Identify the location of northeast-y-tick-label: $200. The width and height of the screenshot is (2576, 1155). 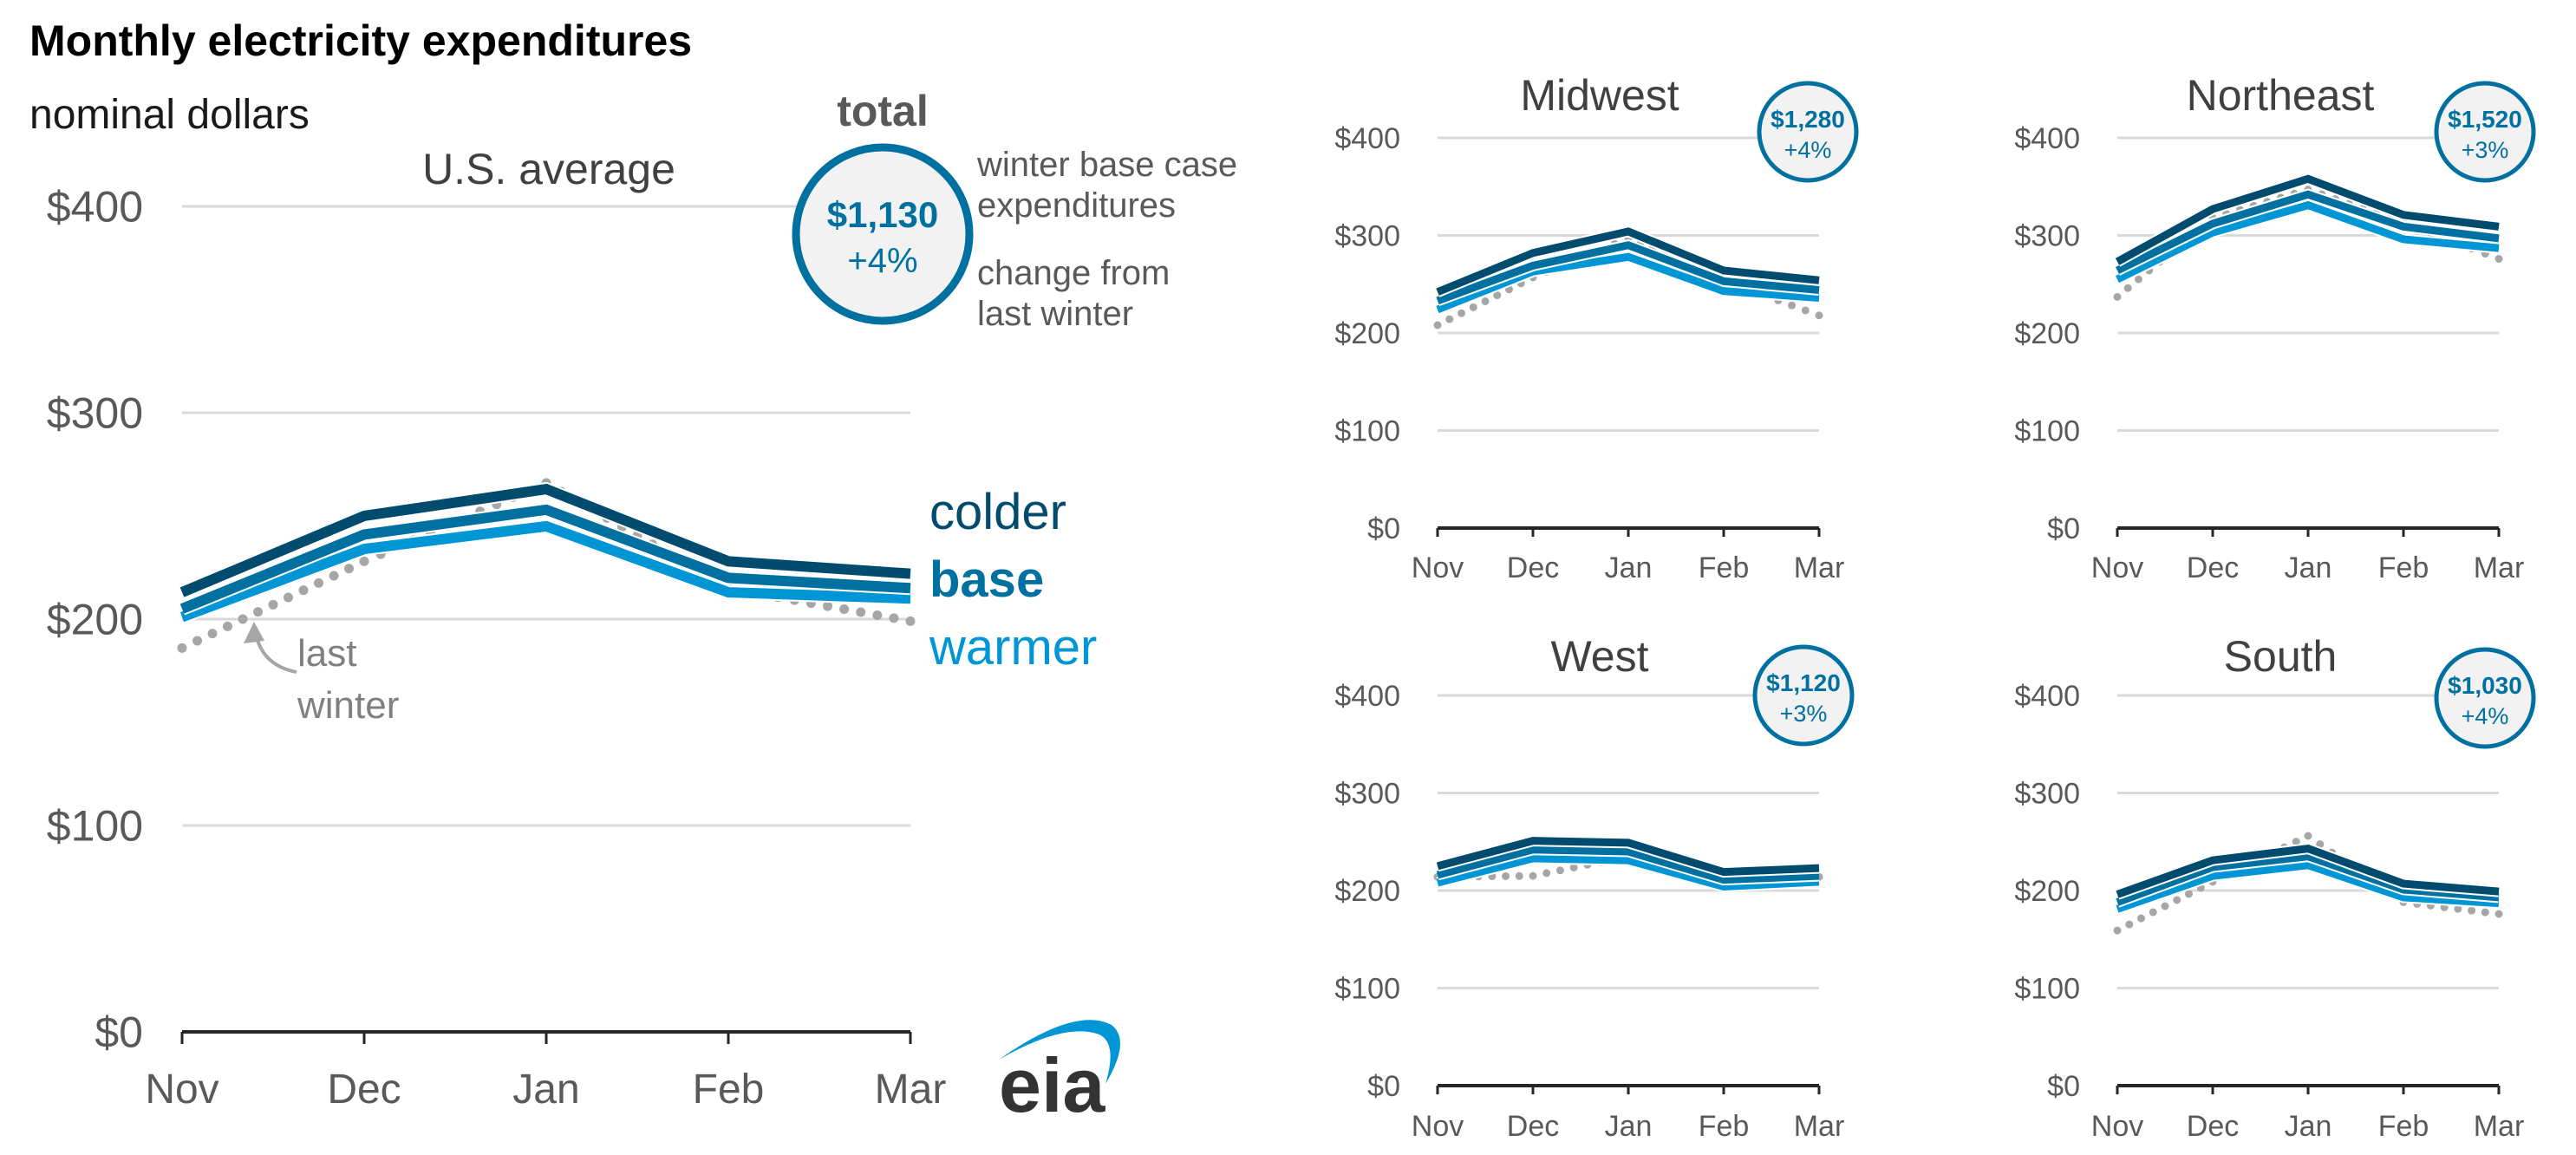
(2047, 333).